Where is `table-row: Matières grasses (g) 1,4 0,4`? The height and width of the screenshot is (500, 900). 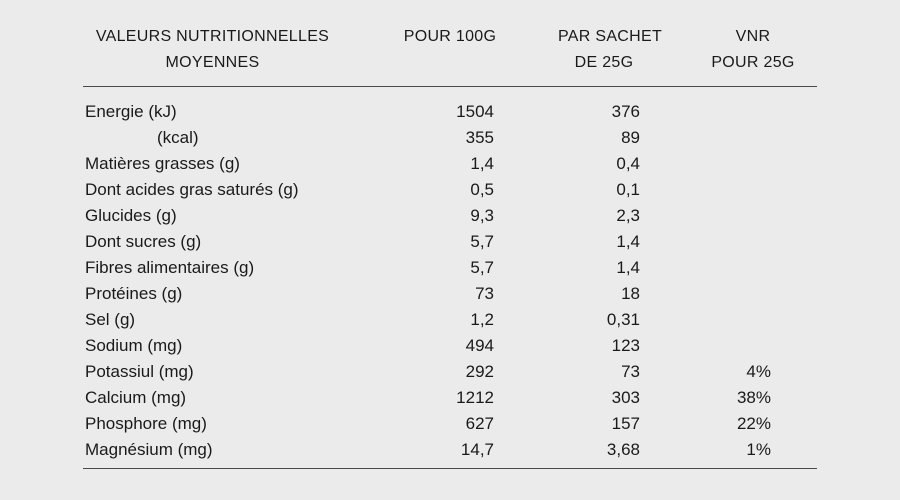
table-row: Matières grasses (g) 1,4 0,4 is located at coordinates (450, 164).